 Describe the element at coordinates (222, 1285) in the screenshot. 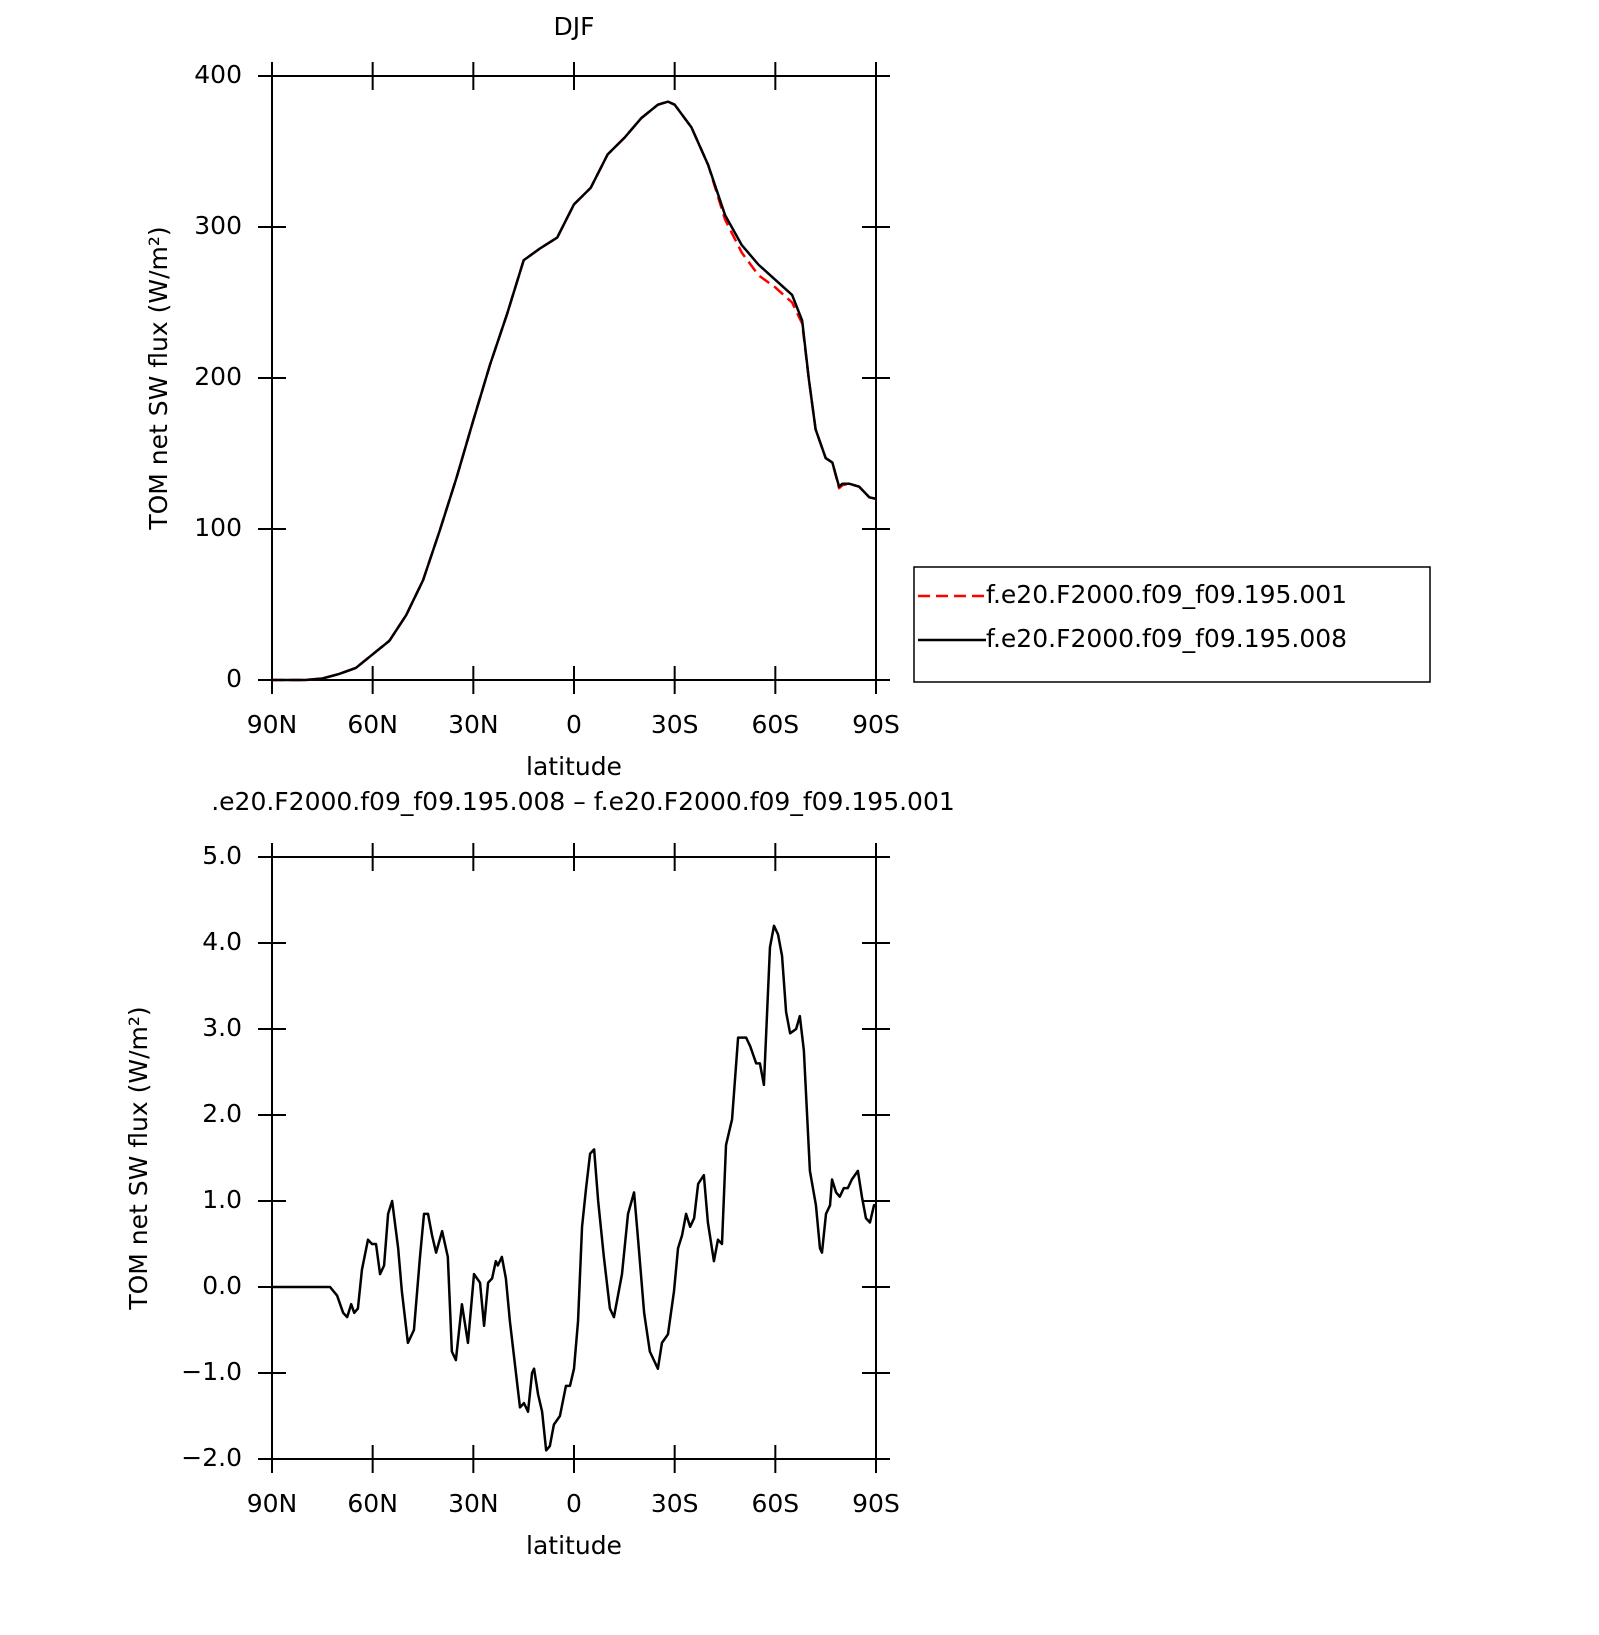

I see `y-tick-label: 0.0` at that location.